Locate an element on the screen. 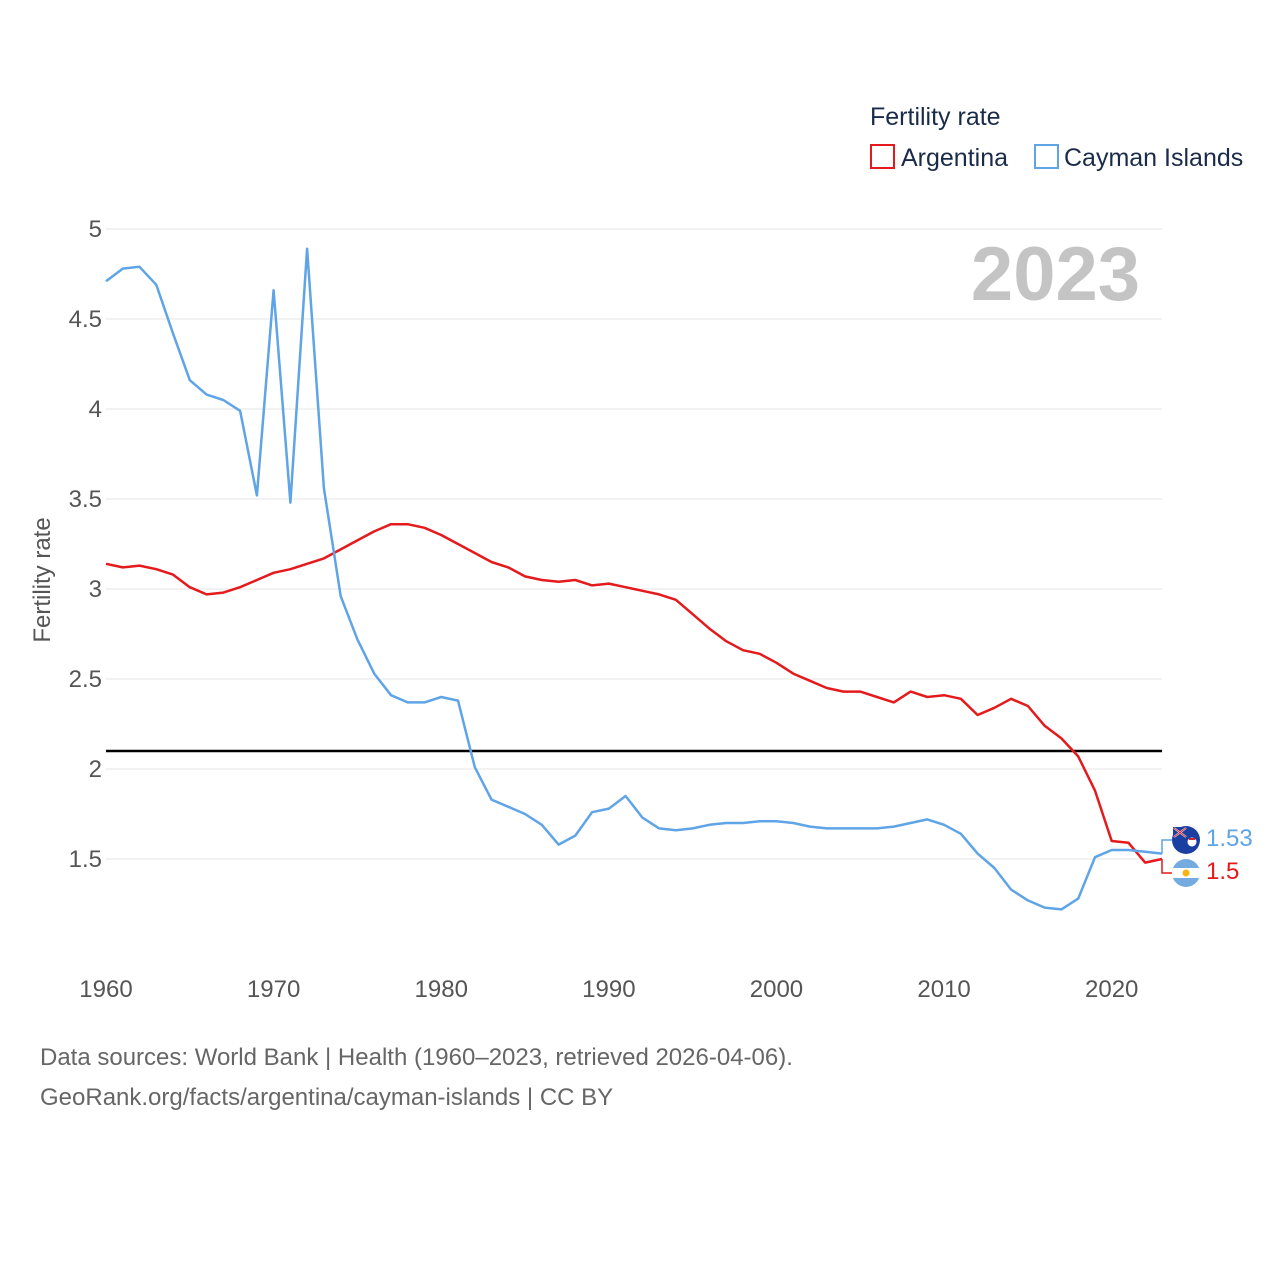  legend-label-cayman-islands: Cayman Islands is located at coordinates (1153, 158).